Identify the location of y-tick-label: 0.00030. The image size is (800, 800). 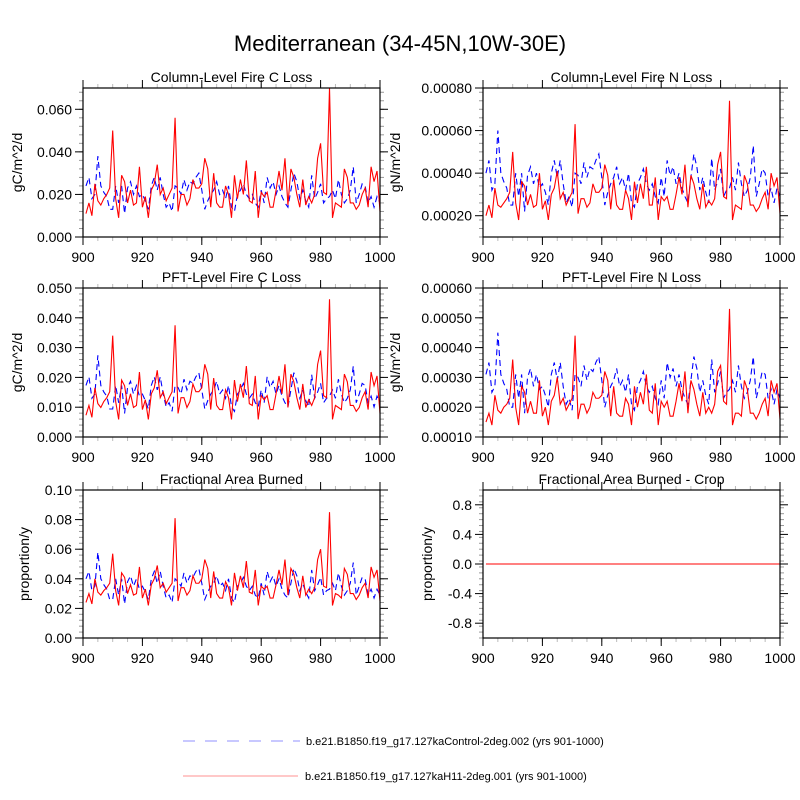
(446, 377).